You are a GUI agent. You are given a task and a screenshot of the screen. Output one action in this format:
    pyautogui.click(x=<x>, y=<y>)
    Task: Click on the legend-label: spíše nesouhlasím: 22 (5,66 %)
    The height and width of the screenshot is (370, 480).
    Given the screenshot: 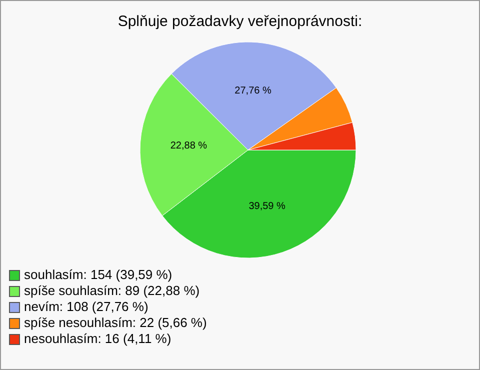 What is the action you would take?
    pyautogui.click(x=115, y=323)
    